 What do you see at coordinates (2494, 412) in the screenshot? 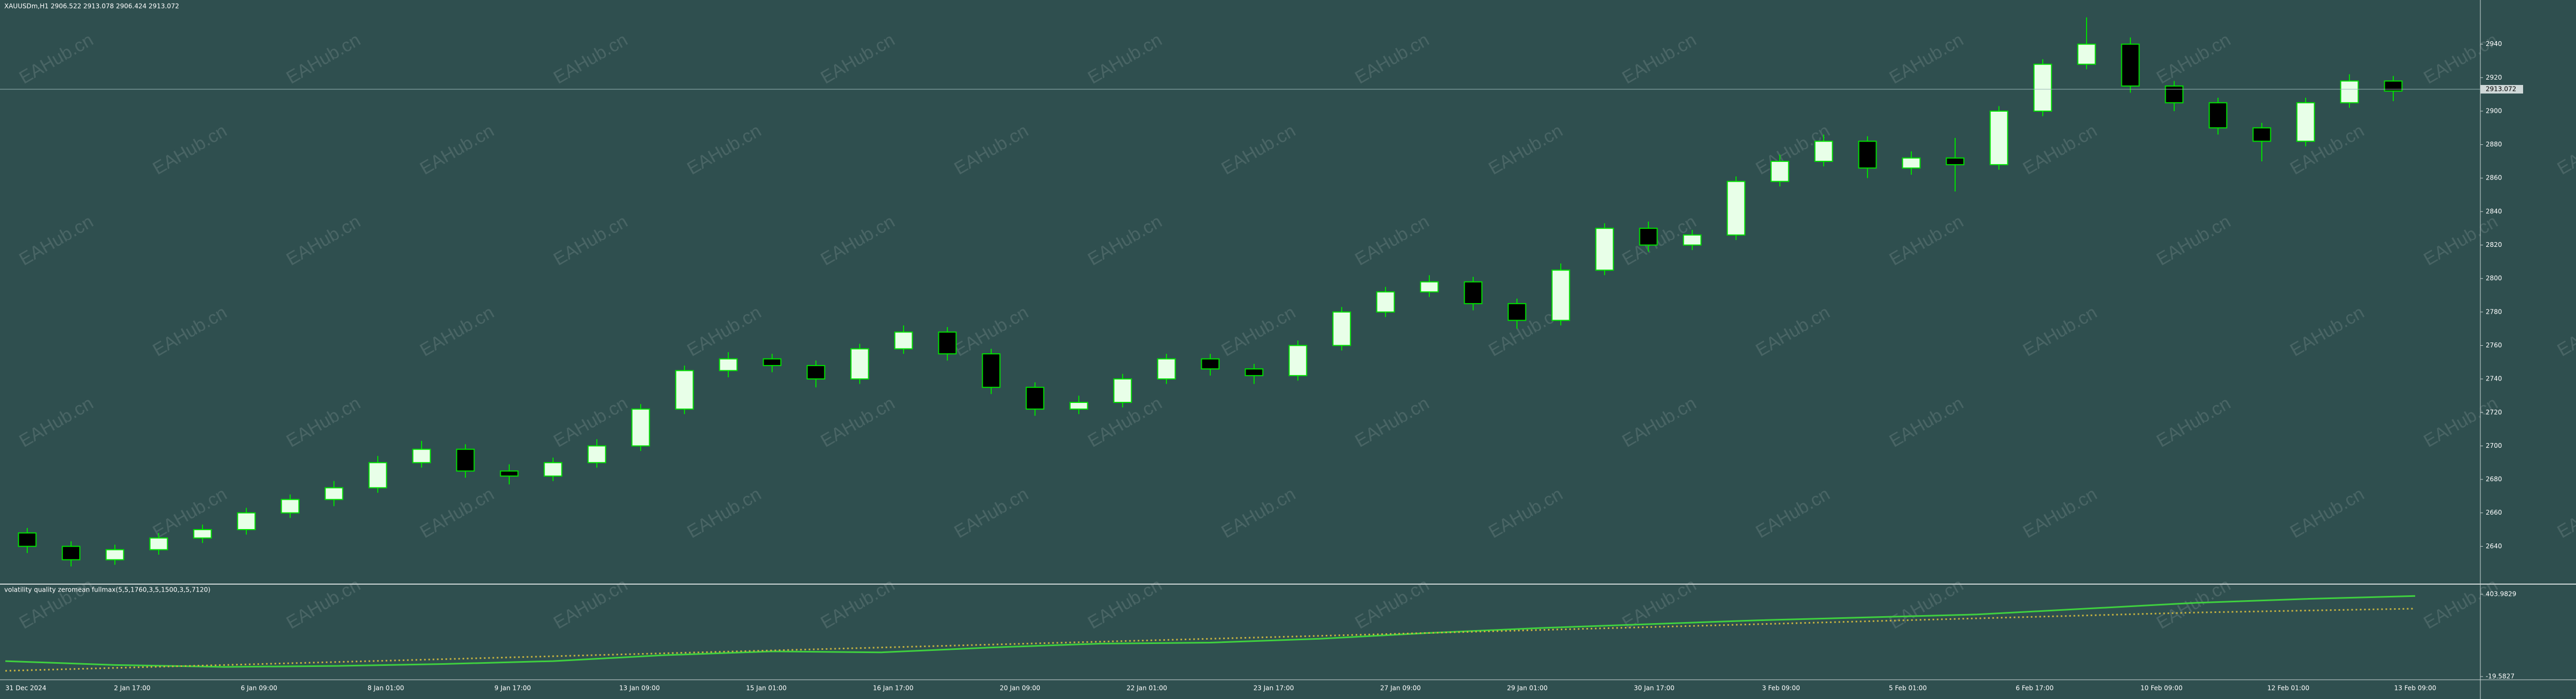
I see `y-tick-label: 2720` at bounding box center [2494, 412].